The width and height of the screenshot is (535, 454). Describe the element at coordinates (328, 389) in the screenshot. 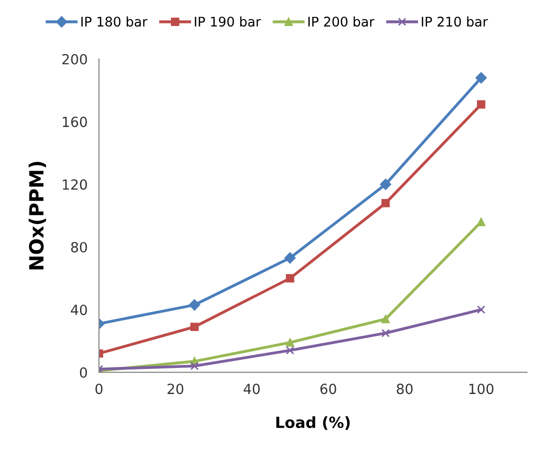

I see `x-tick-label: 60` at that location.